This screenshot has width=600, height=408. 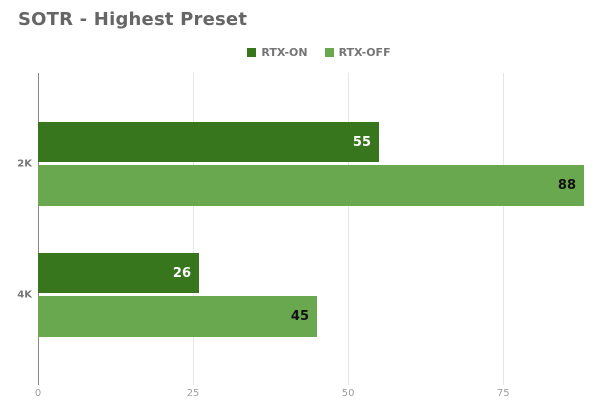 I want to click on legend-item-rtx-off: RTX-OFF, so click(x=357, y=52).